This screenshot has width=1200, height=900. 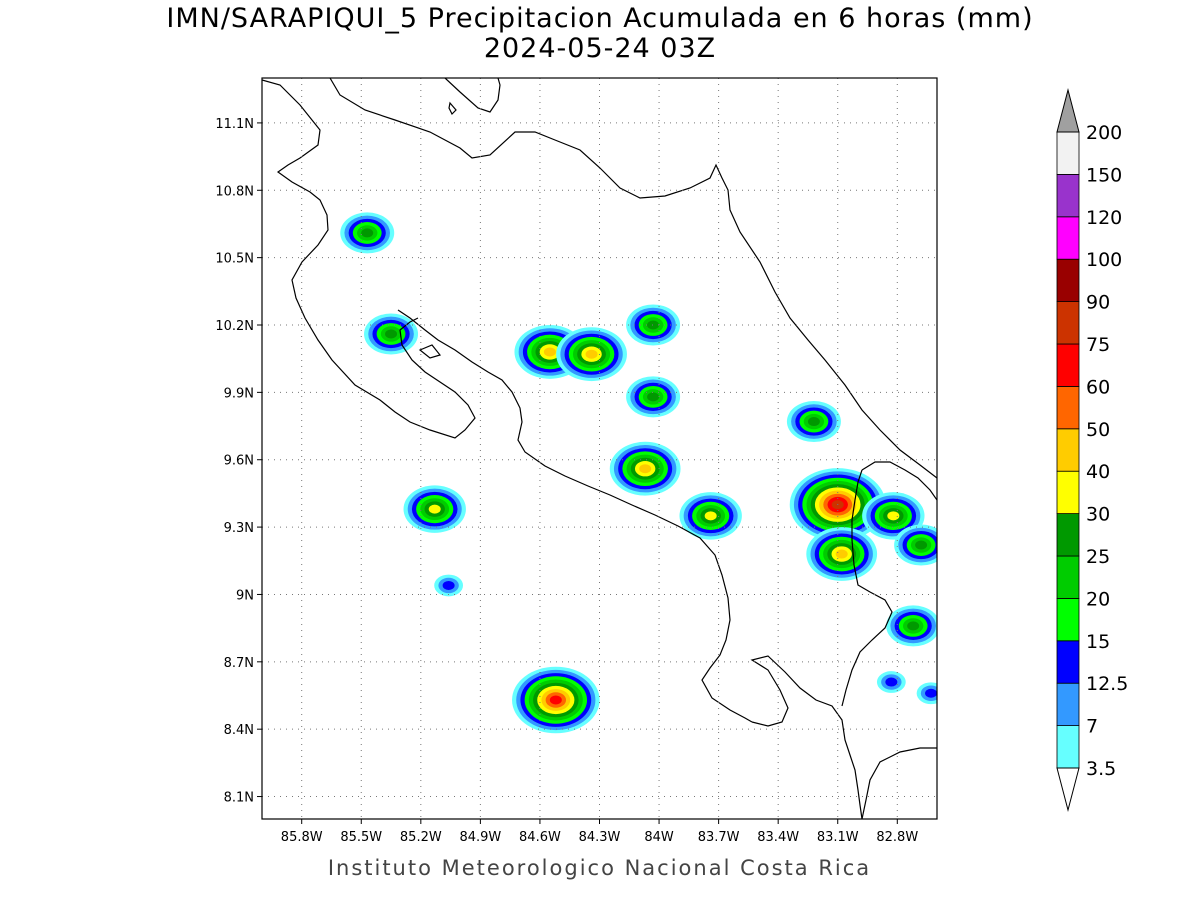 I want to click on y-tick-label: 9.3N, so click(x=239, y=528).